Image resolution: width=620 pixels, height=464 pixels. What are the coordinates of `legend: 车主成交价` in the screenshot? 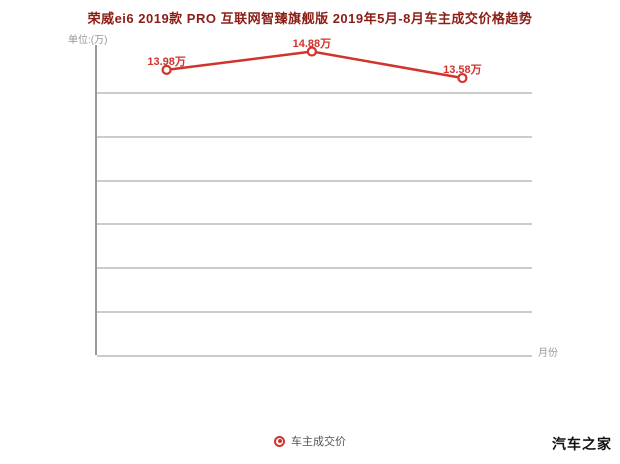 It's located at (310, 441).